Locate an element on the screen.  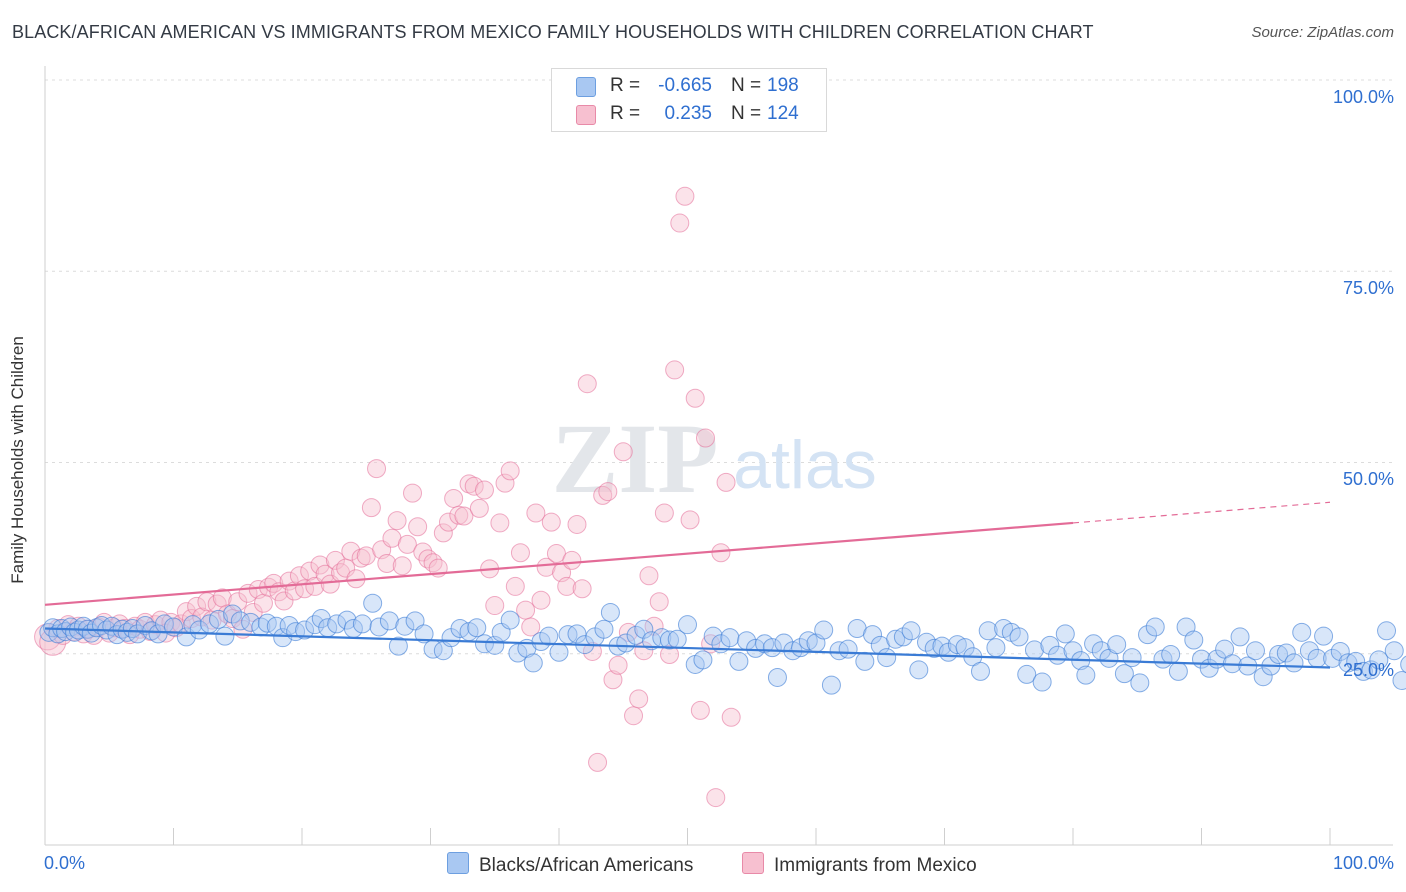
correlation-legend: R = -0.665 N = 198 R = 0.235 N = 124 is located at coordinates (689, 100).